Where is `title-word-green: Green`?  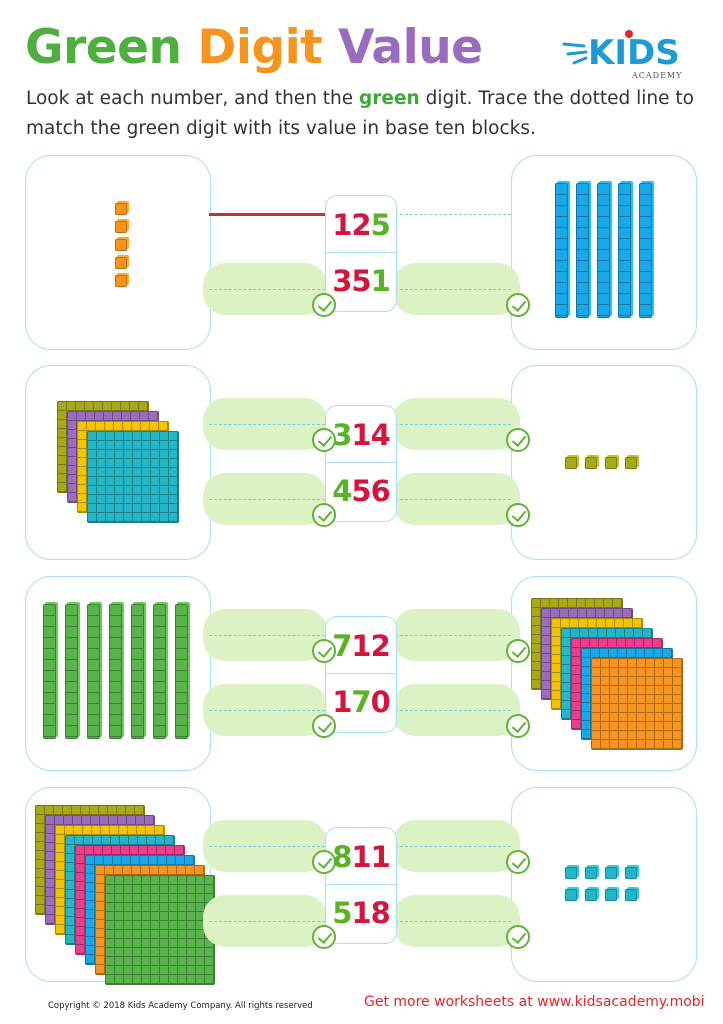 title-word-green: Green is located at coordinates (103, 47).